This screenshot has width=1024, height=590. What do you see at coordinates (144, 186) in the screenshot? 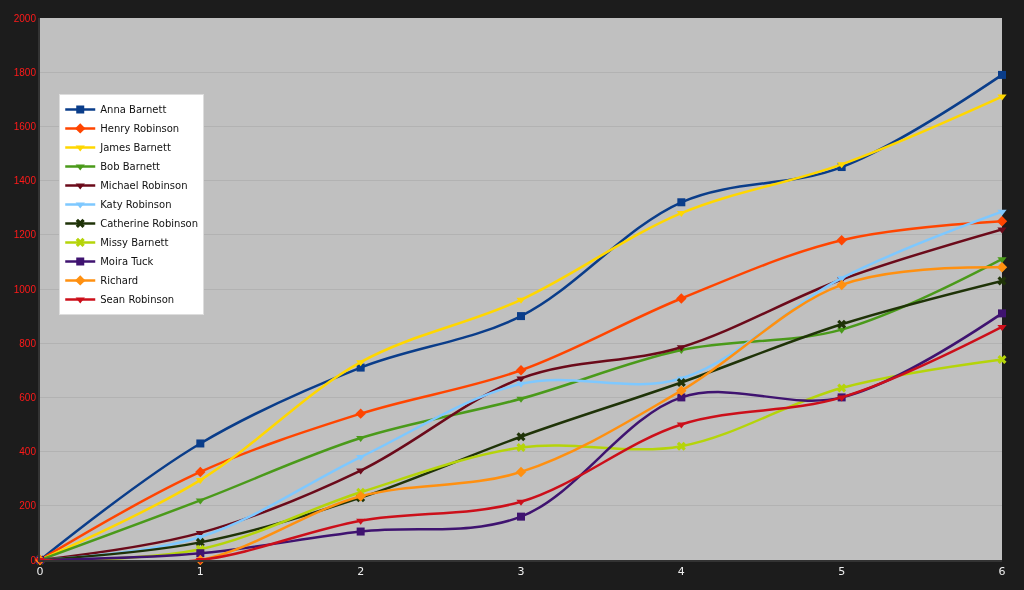
I see `legend-label: Michael Robinson` at bounding box center [144, 186].